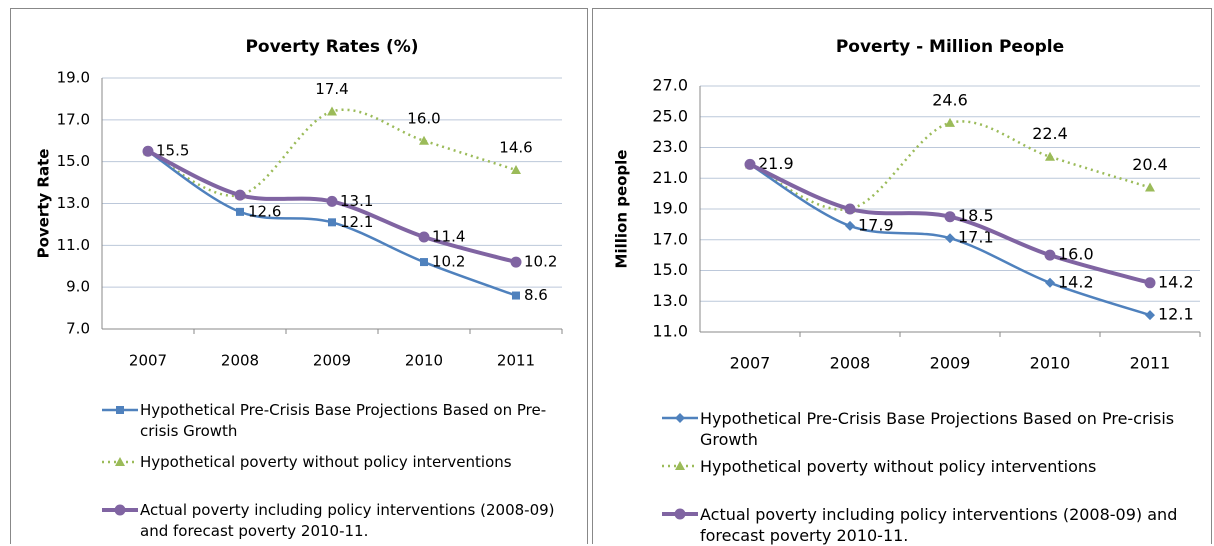  I want to click on data-label: 15.5, so click(172, 151).